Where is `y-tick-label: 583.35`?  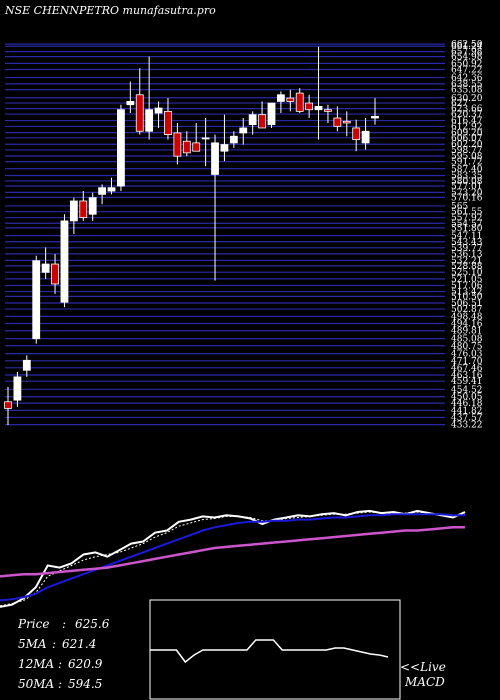
y-tick-label: 583.35 is located at coordinates (467, 177).